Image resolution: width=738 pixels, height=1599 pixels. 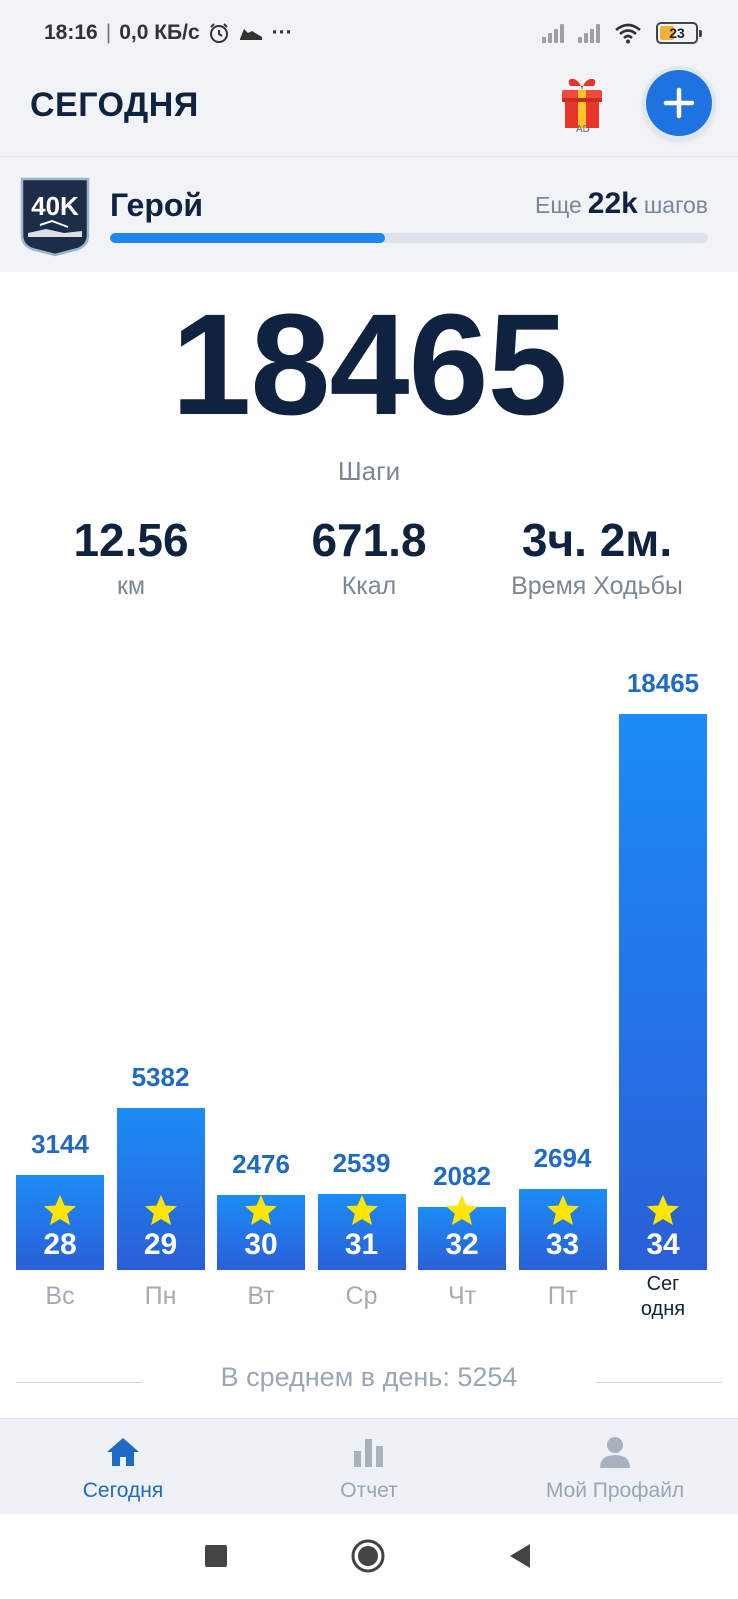 What do you see at coordinates (248, 238) in the screenshot?
I see `level-progress-fill` at bounding box center [248, 238].